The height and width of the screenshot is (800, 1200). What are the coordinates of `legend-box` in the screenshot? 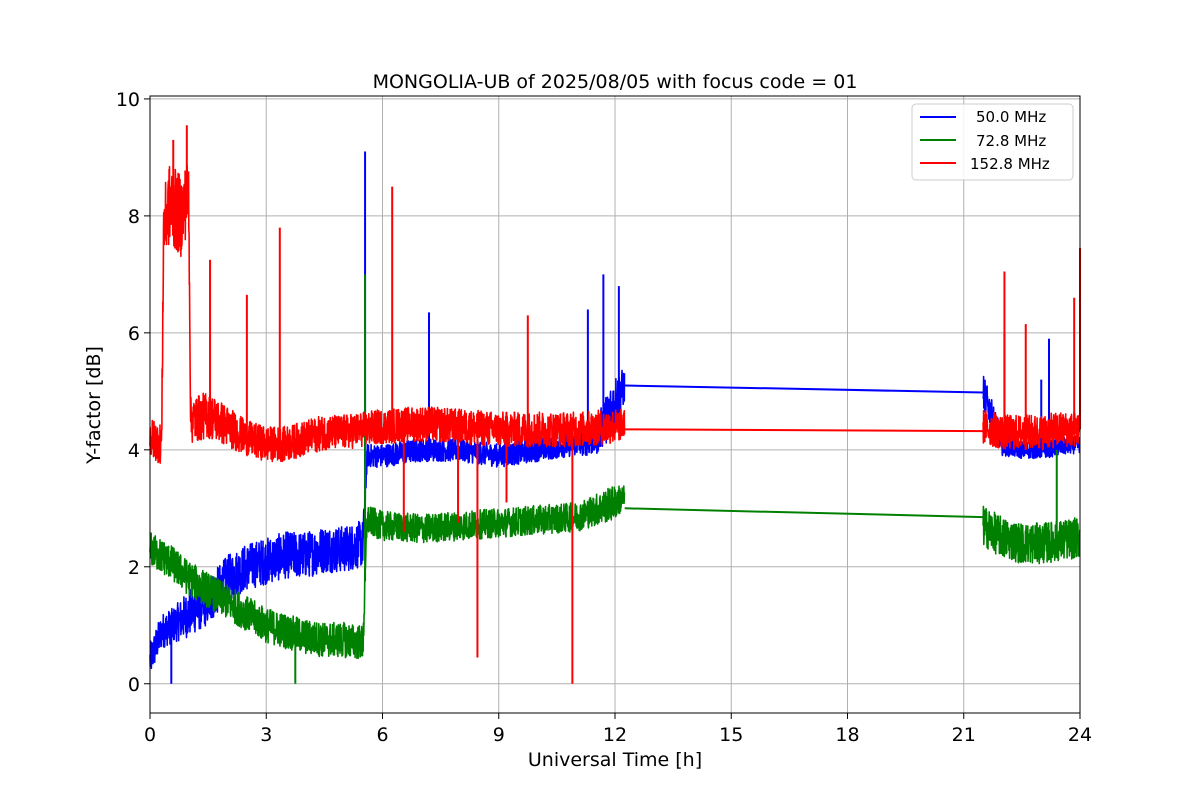 It's located at (992, 142).